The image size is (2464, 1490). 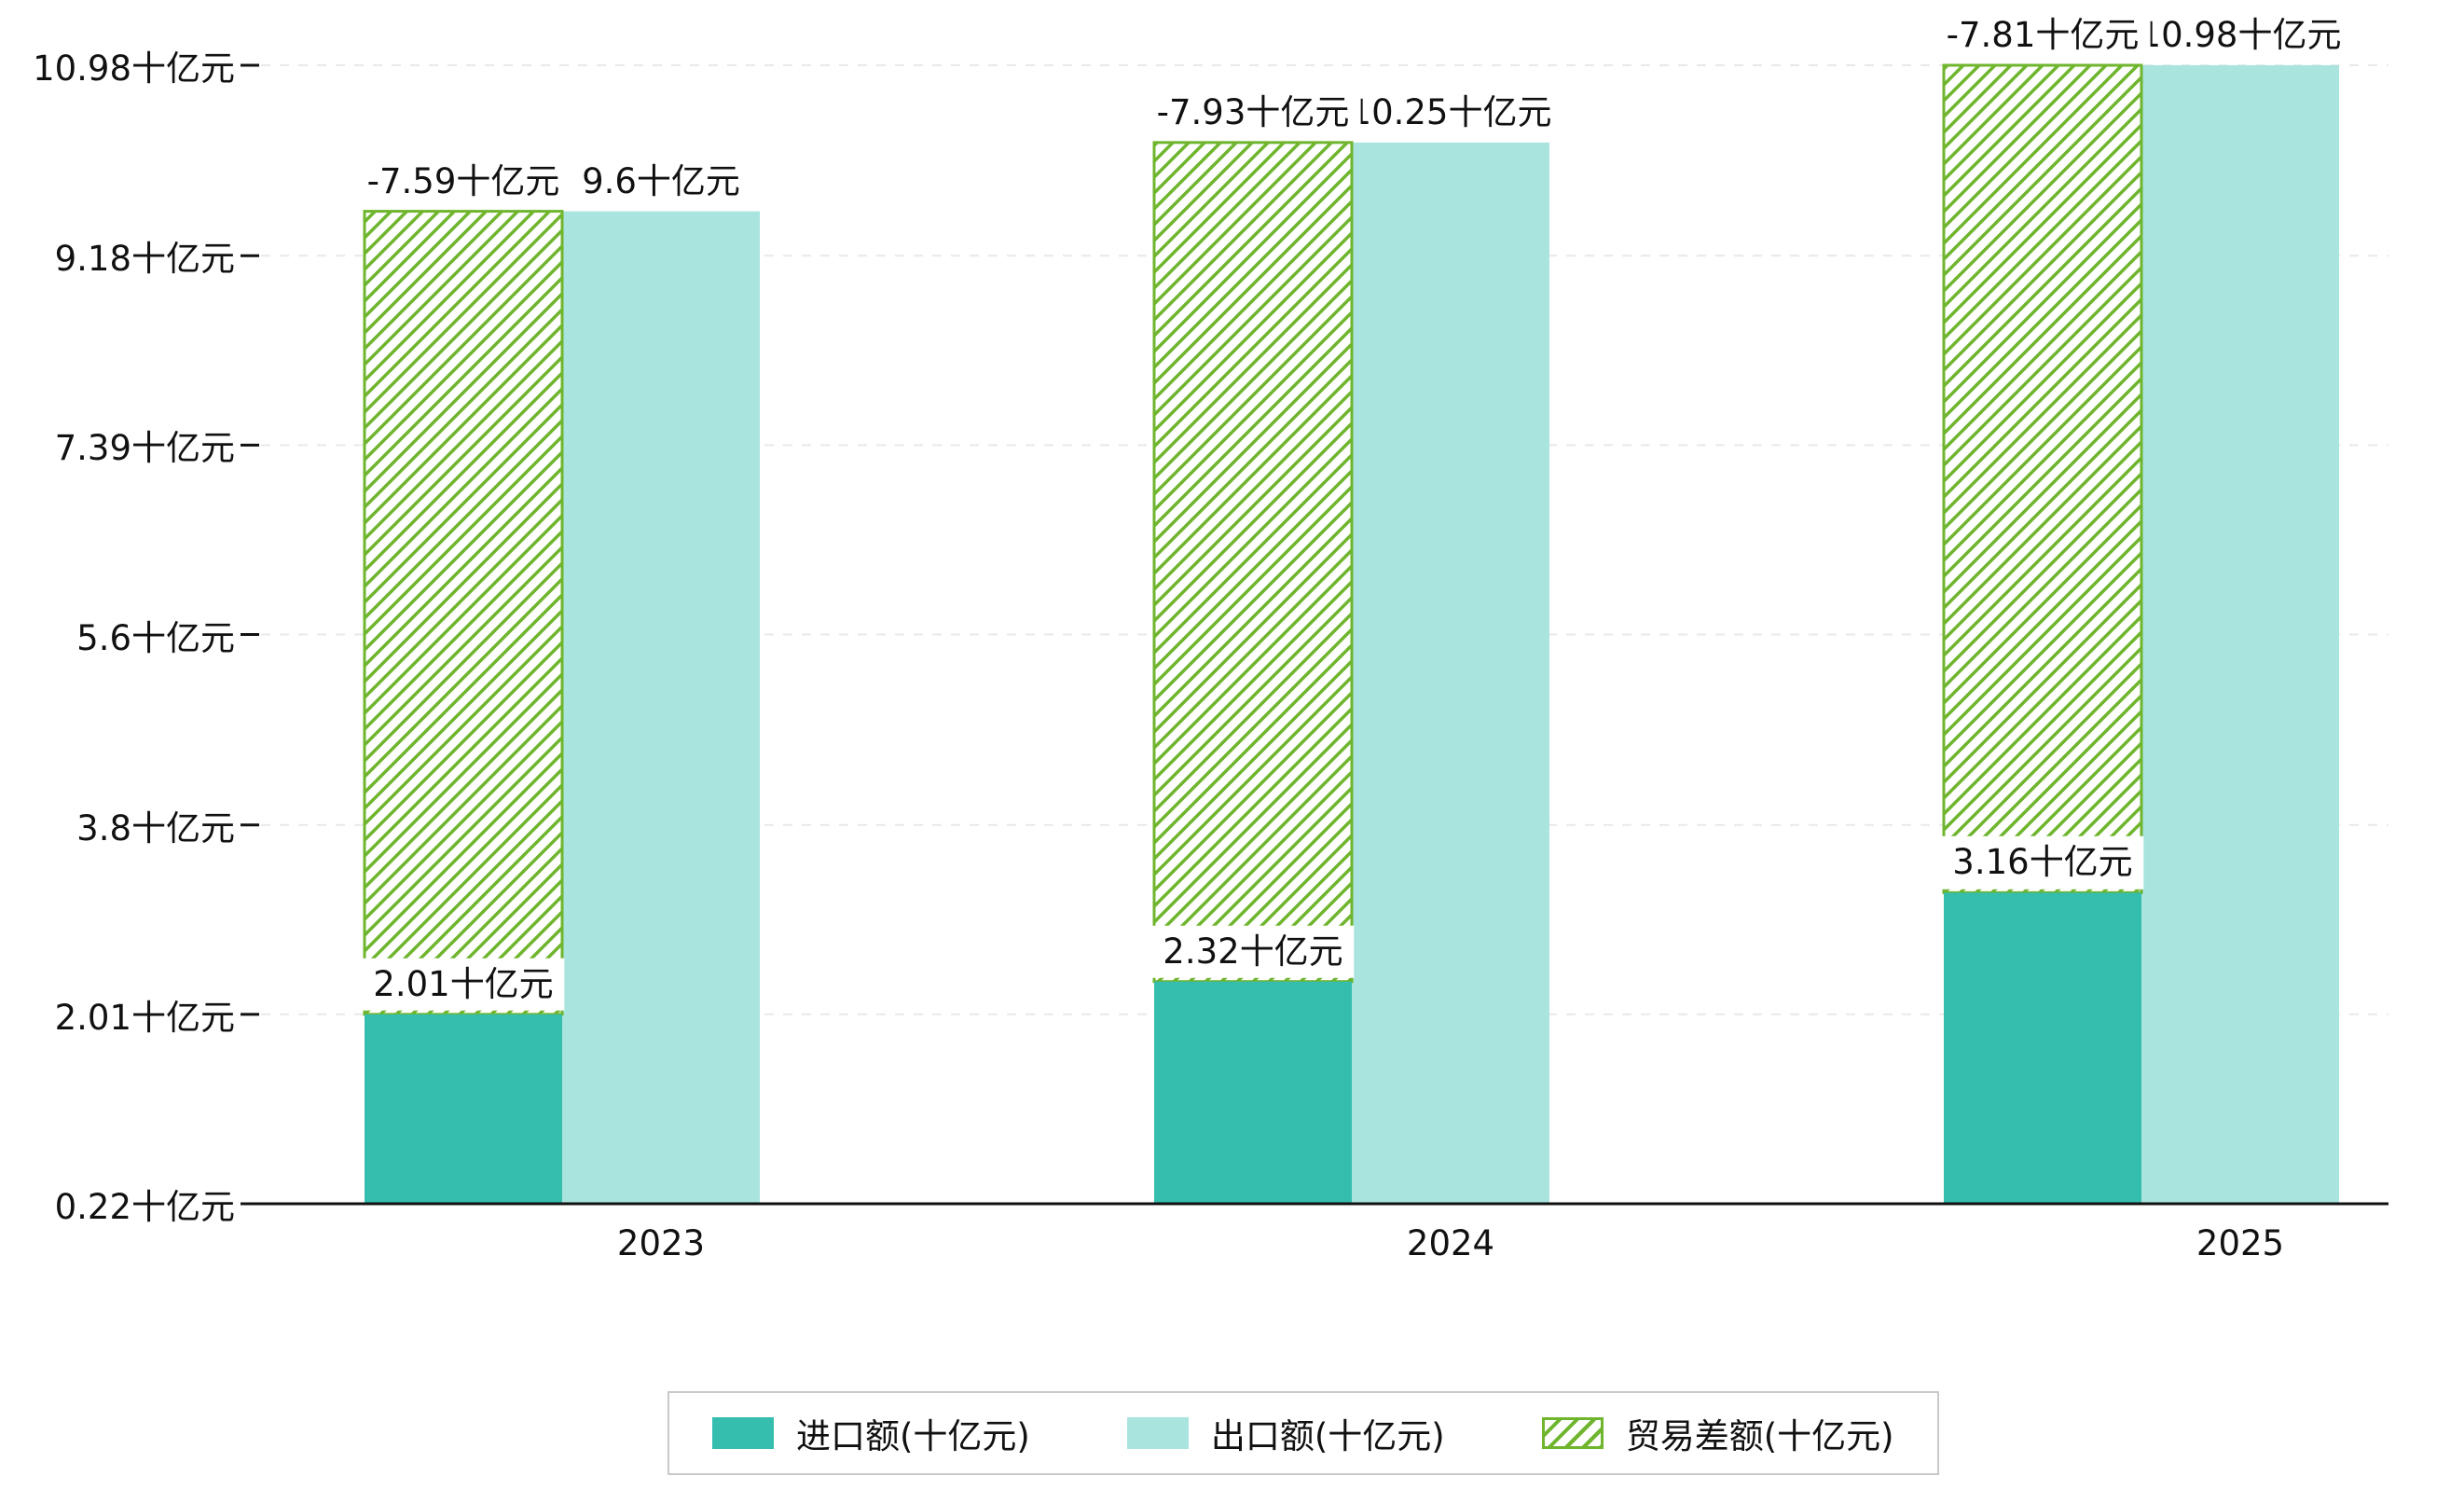 I want to click on bar-export-2024, so click(x=1451, y=673).